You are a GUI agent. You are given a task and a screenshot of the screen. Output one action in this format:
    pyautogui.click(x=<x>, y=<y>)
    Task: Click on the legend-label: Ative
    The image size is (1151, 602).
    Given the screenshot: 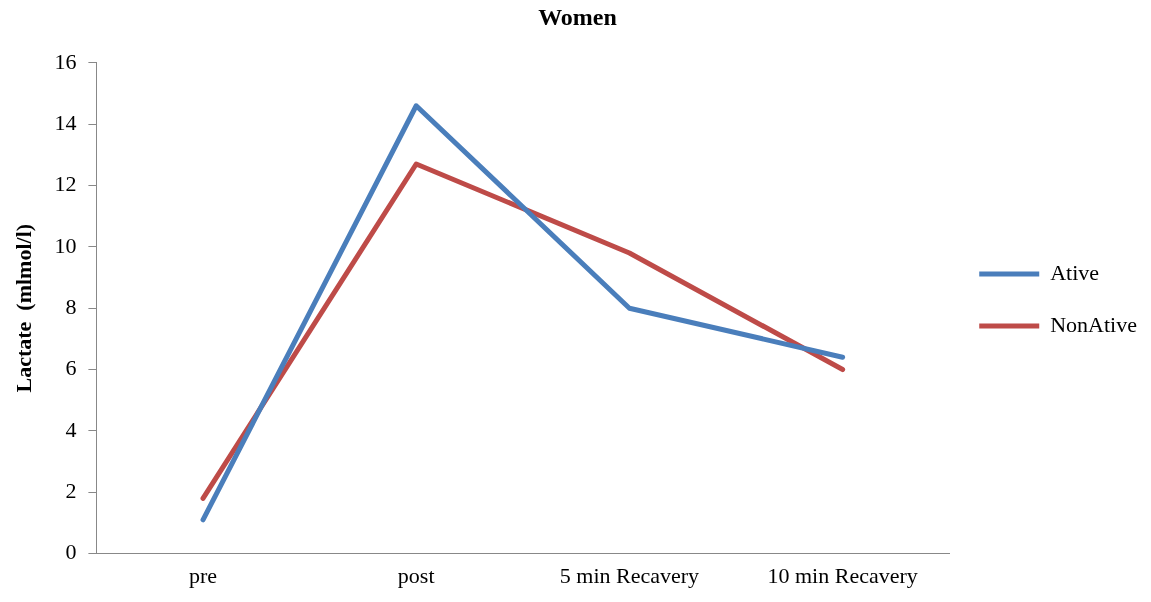 What is the action you would take?
    pyautogui.click(x=1075, y=272)
    